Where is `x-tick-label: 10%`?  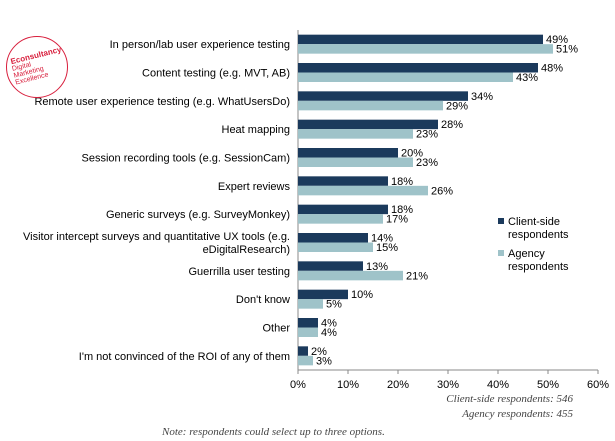
x-tick-label: 10% is located at coordinates (348, 385).